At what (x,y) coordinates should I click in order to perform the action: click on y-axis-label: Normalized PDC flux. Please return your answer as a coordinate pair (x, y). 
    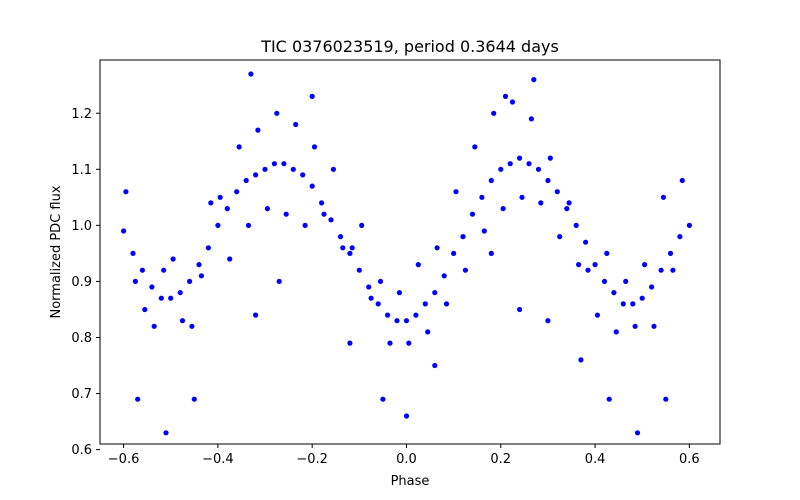
    Looking at the image, I should click on (56, 251).